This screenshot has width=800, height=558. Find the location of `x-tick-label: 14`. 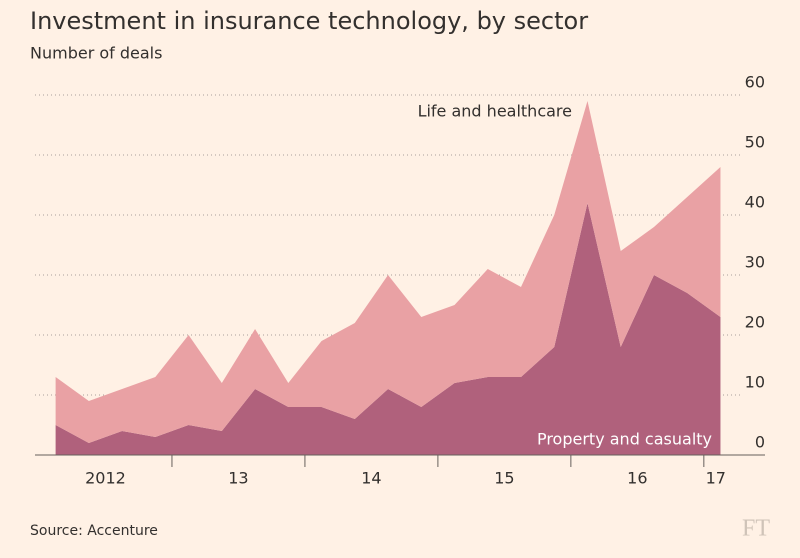

x-tick-label: 14 is located at coordinates (371, 478).